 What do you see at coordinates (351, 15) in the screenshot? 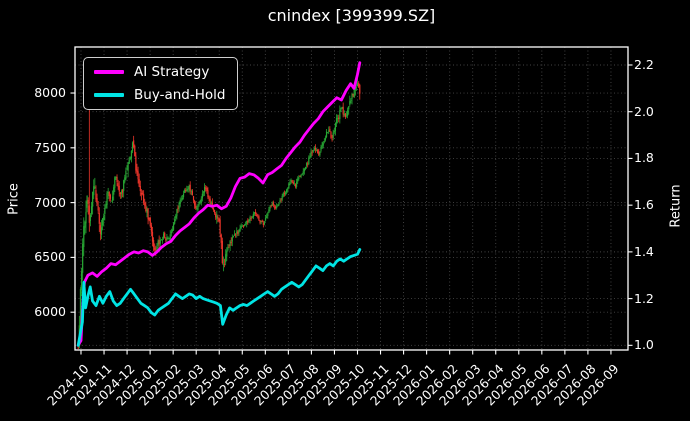
I see `chart-title: cnindex [399399.SZ]` at bounding box center [351, 15].